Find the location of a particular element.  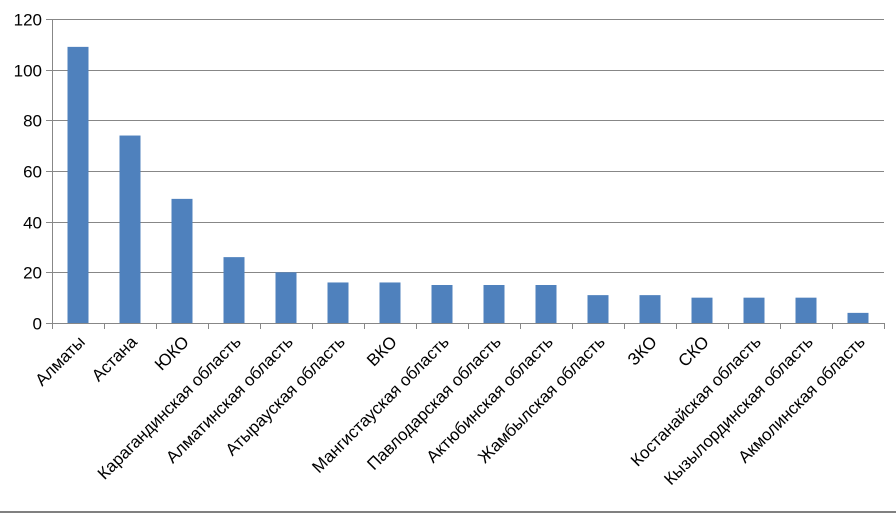

y-tick-label: 60 is located at coordinates (32, 172).